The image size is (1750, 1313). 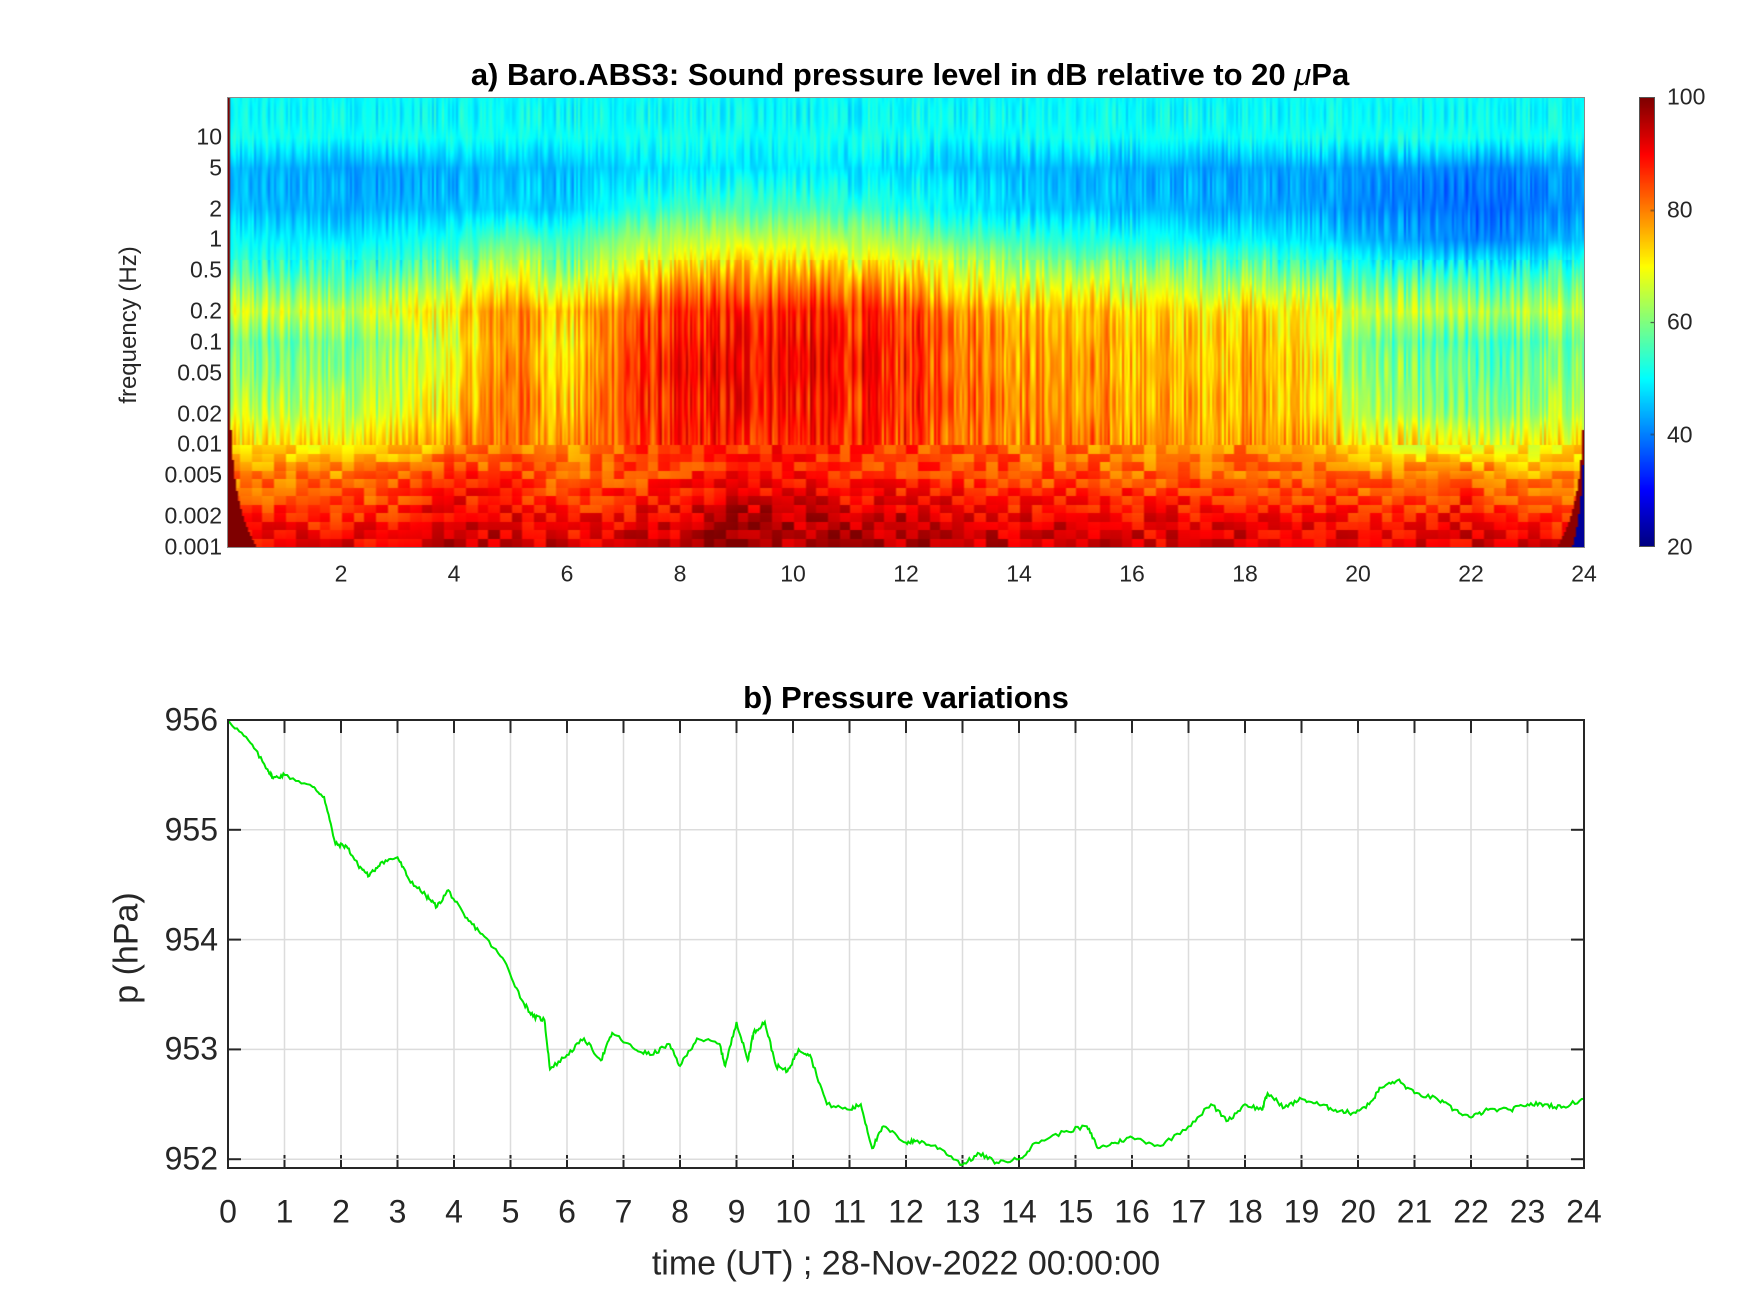 I want to click on spectrogram-x-tick-label: 22, so click(x=1471, y=573).